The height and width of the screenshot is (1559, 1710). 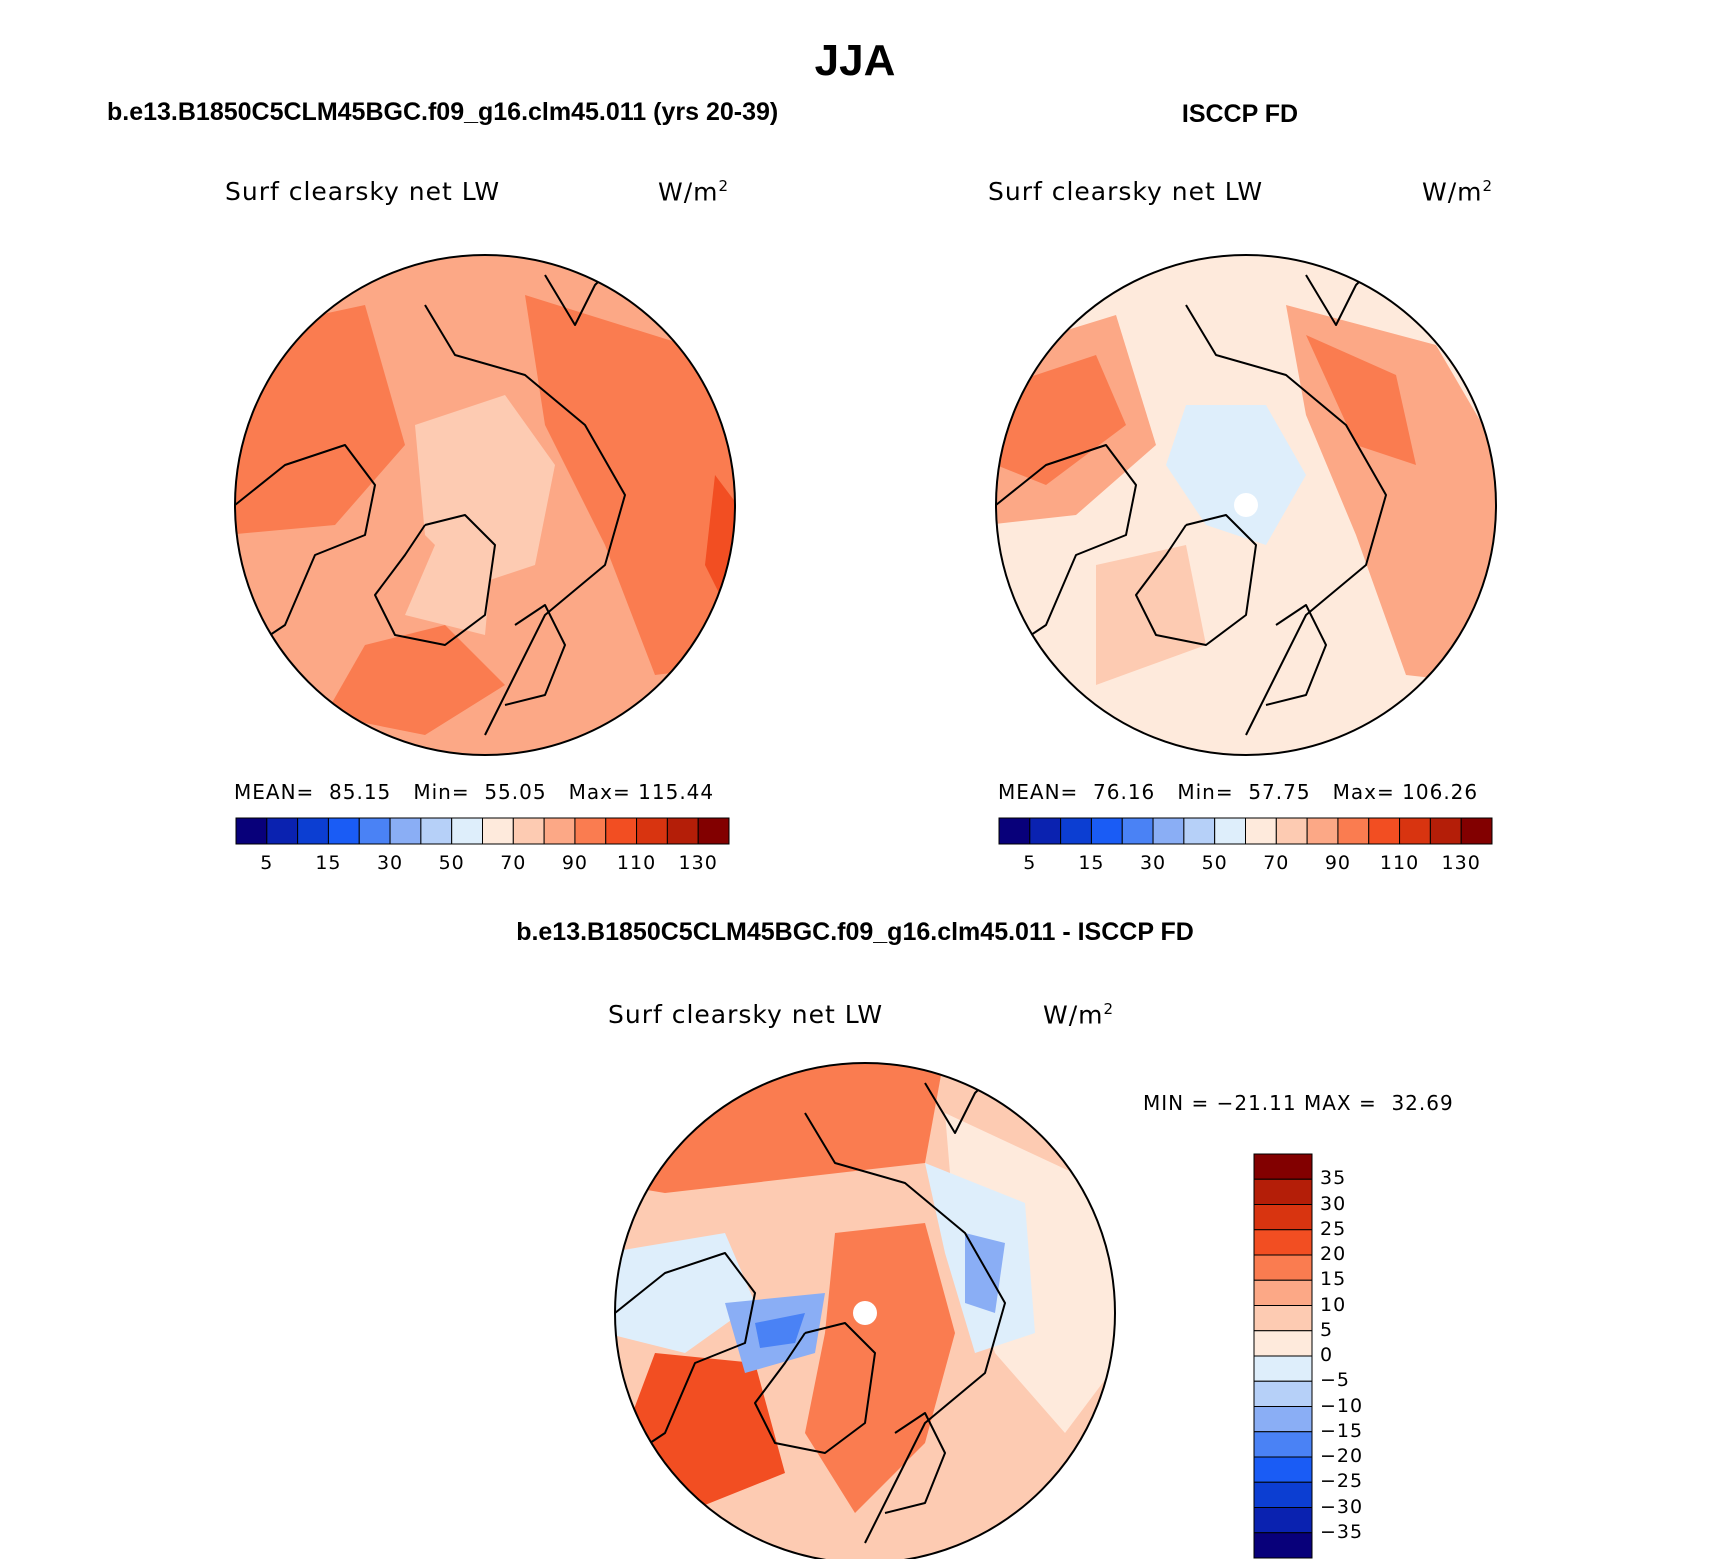 What do you see at coordinates (1333, 1203) in the screenshot?
I see `panel-3-colorbar-tick-label: 30` at bounding box center [1333, 1203].